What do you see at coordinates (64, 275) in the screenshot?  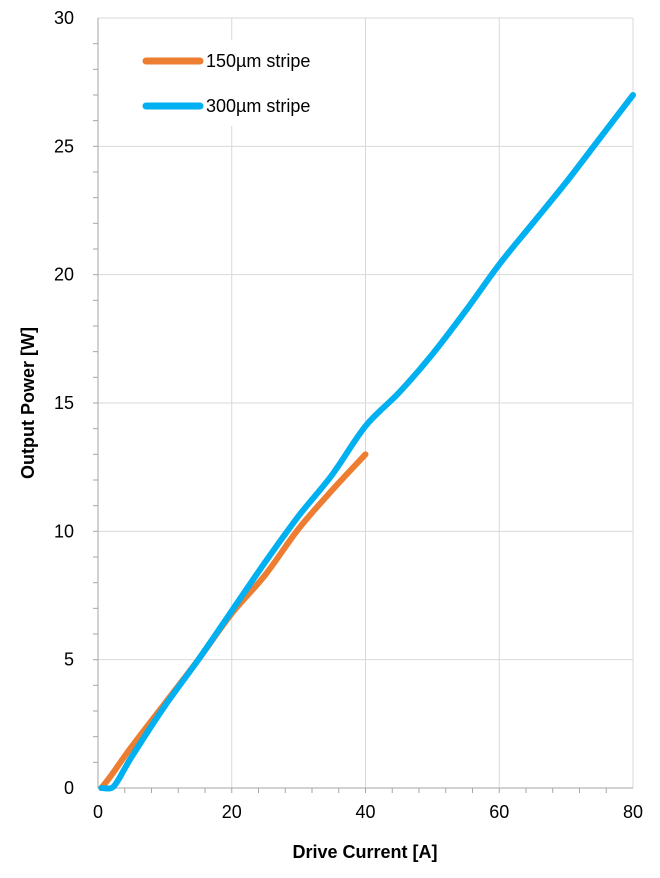 I see `y-tick-label: 20` at bounding box center [64, 275].